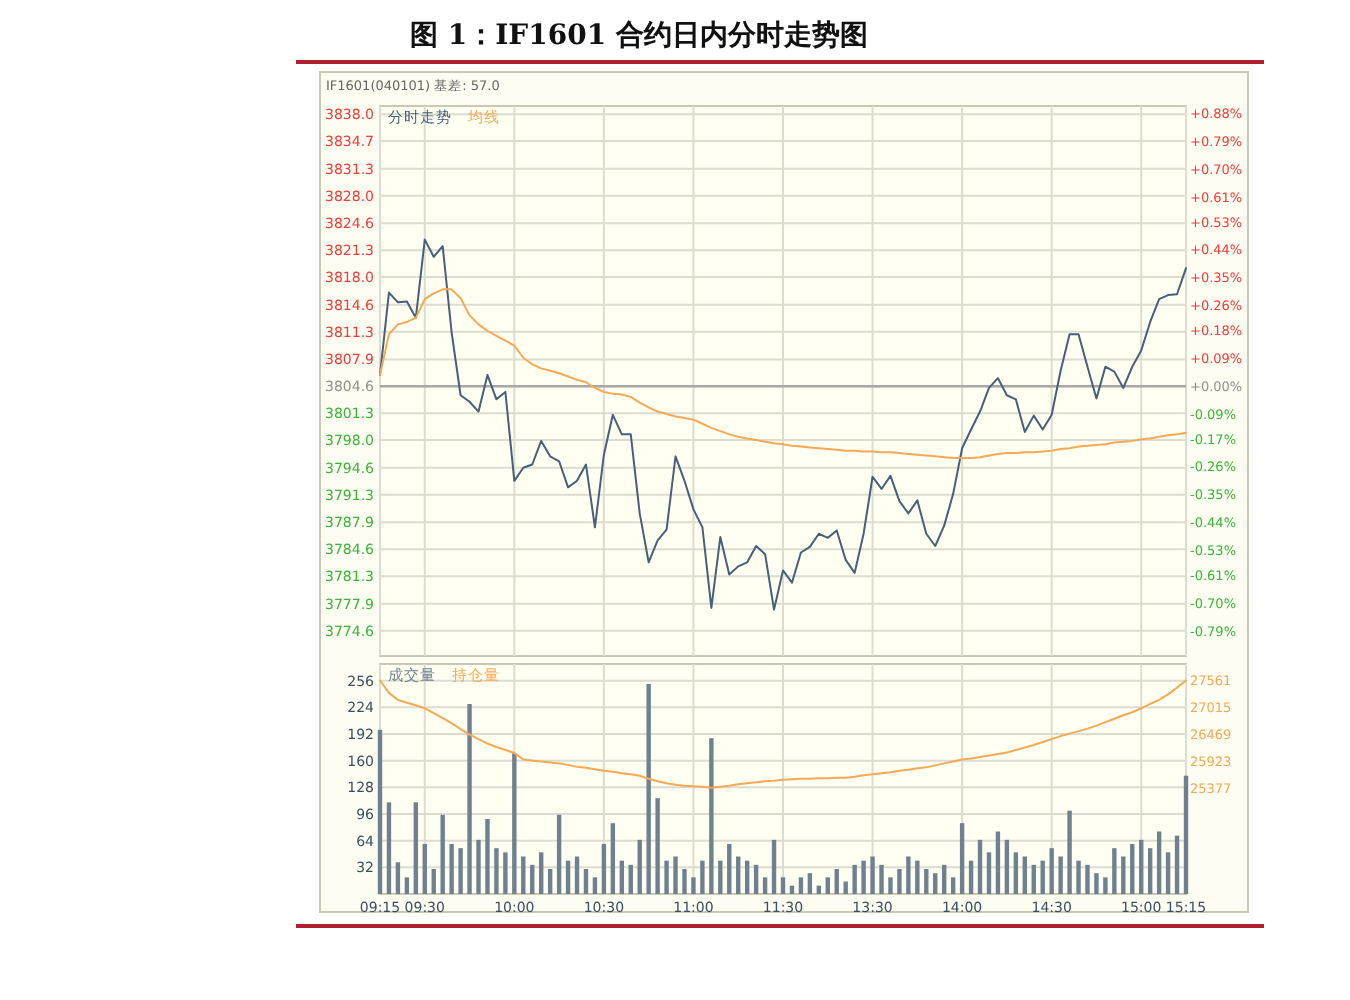  What do you see at coordinates (639, 36) in the screenshot?
I see `chart-title: 图 1：IF1601 合约日内分时走势图` at bounding box center [639, 36].